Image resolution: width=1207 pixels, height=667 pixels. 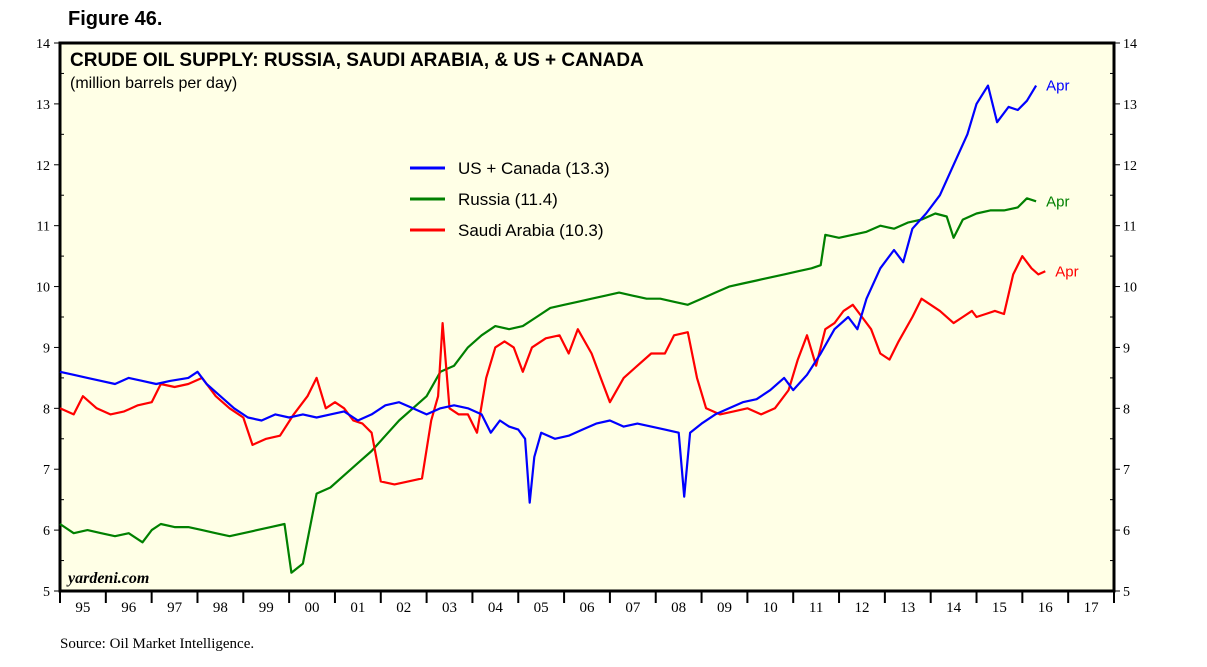 What do you see at coordinates (129, 608) in the screenshot?
I see `x-tick-label: 96` at bounding box center [129, 608].